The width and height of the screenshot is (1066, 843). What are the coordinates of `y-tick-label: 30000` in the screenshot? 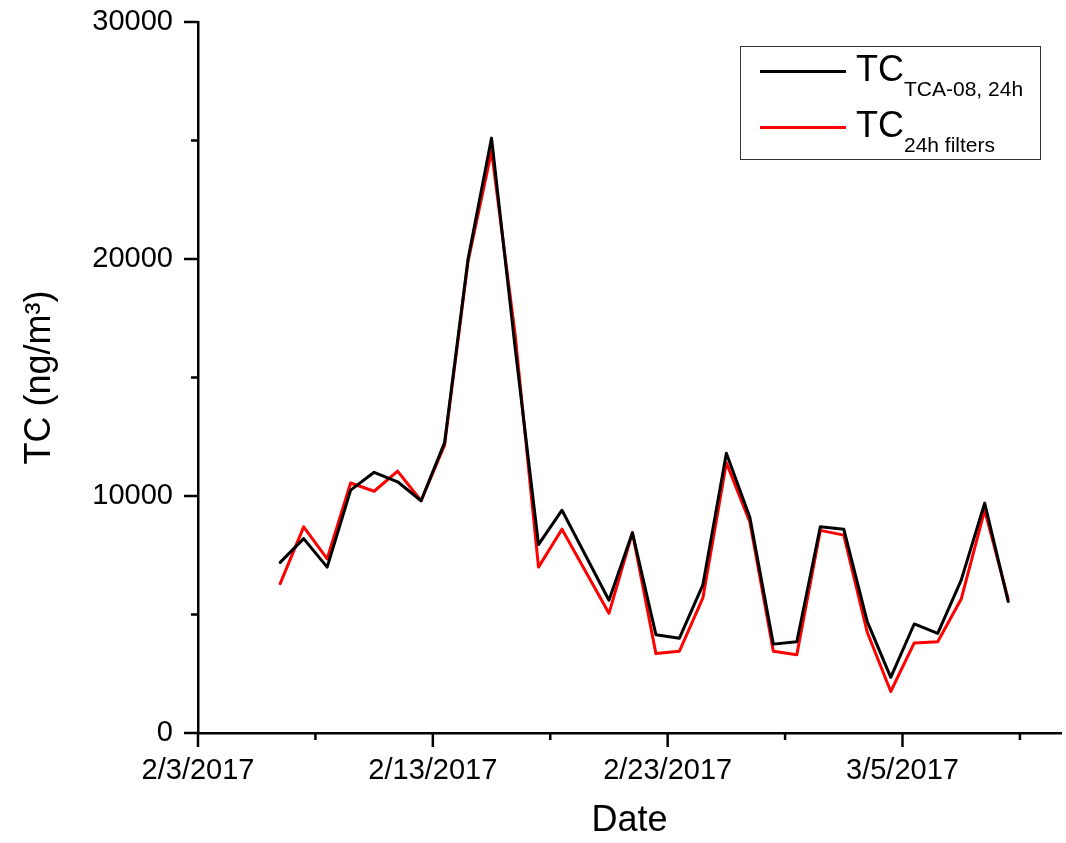 It's located at (132, 20).